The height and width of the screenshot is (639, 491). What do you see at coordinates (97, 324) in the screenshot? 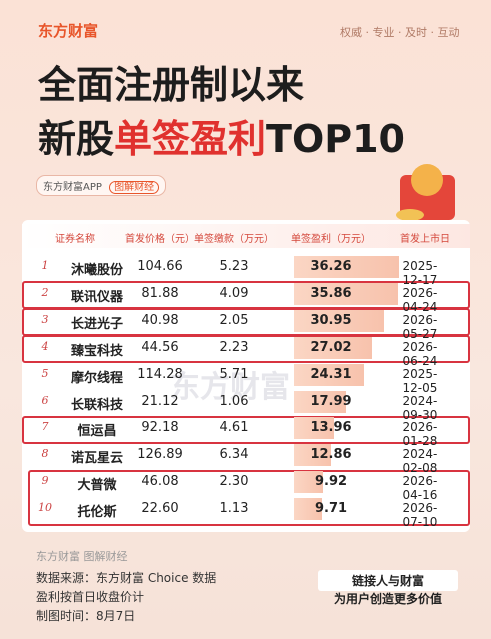
I see `stock-name: 长进光子` at bounding box center [97, 324].